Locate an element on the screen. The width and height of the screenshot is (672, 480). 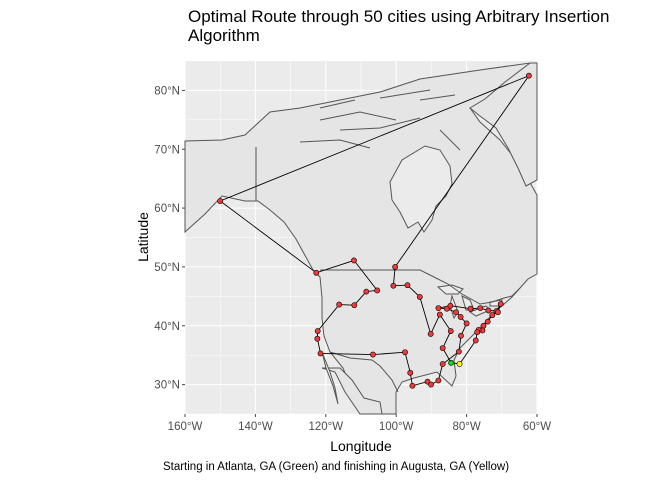
x-tick-label: 60°W is located at coordinates (537, 427).